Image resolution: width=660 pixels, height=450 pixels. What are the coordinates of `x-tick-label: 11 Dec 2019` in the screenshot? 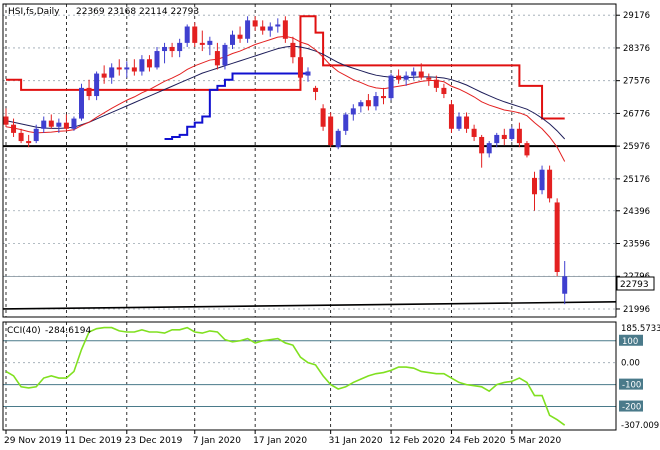 It's located at (93, 441).